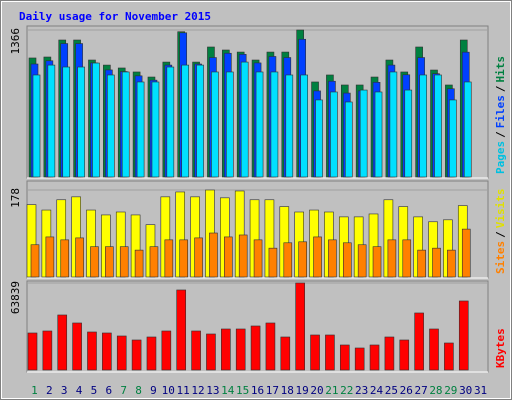 The height and width of the screenshot is (400, 512). I want to click on x-tick-label: 25, so click(391, 390).